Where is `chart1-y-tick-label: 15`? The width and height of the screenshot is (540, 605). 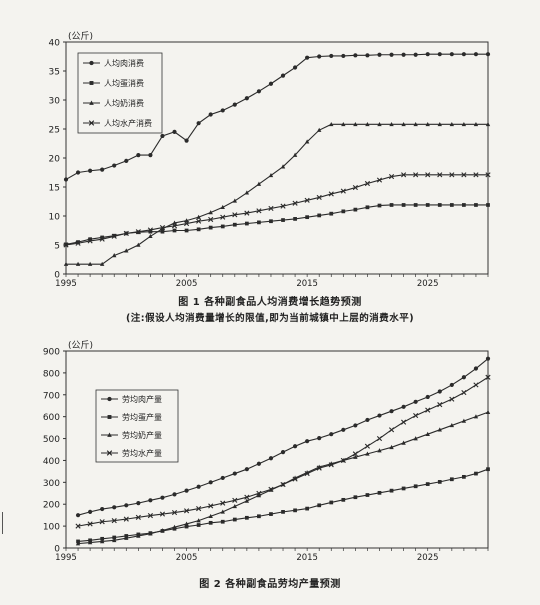 chart1-y-tick-label: 15 is located at coordinates (54, 189).